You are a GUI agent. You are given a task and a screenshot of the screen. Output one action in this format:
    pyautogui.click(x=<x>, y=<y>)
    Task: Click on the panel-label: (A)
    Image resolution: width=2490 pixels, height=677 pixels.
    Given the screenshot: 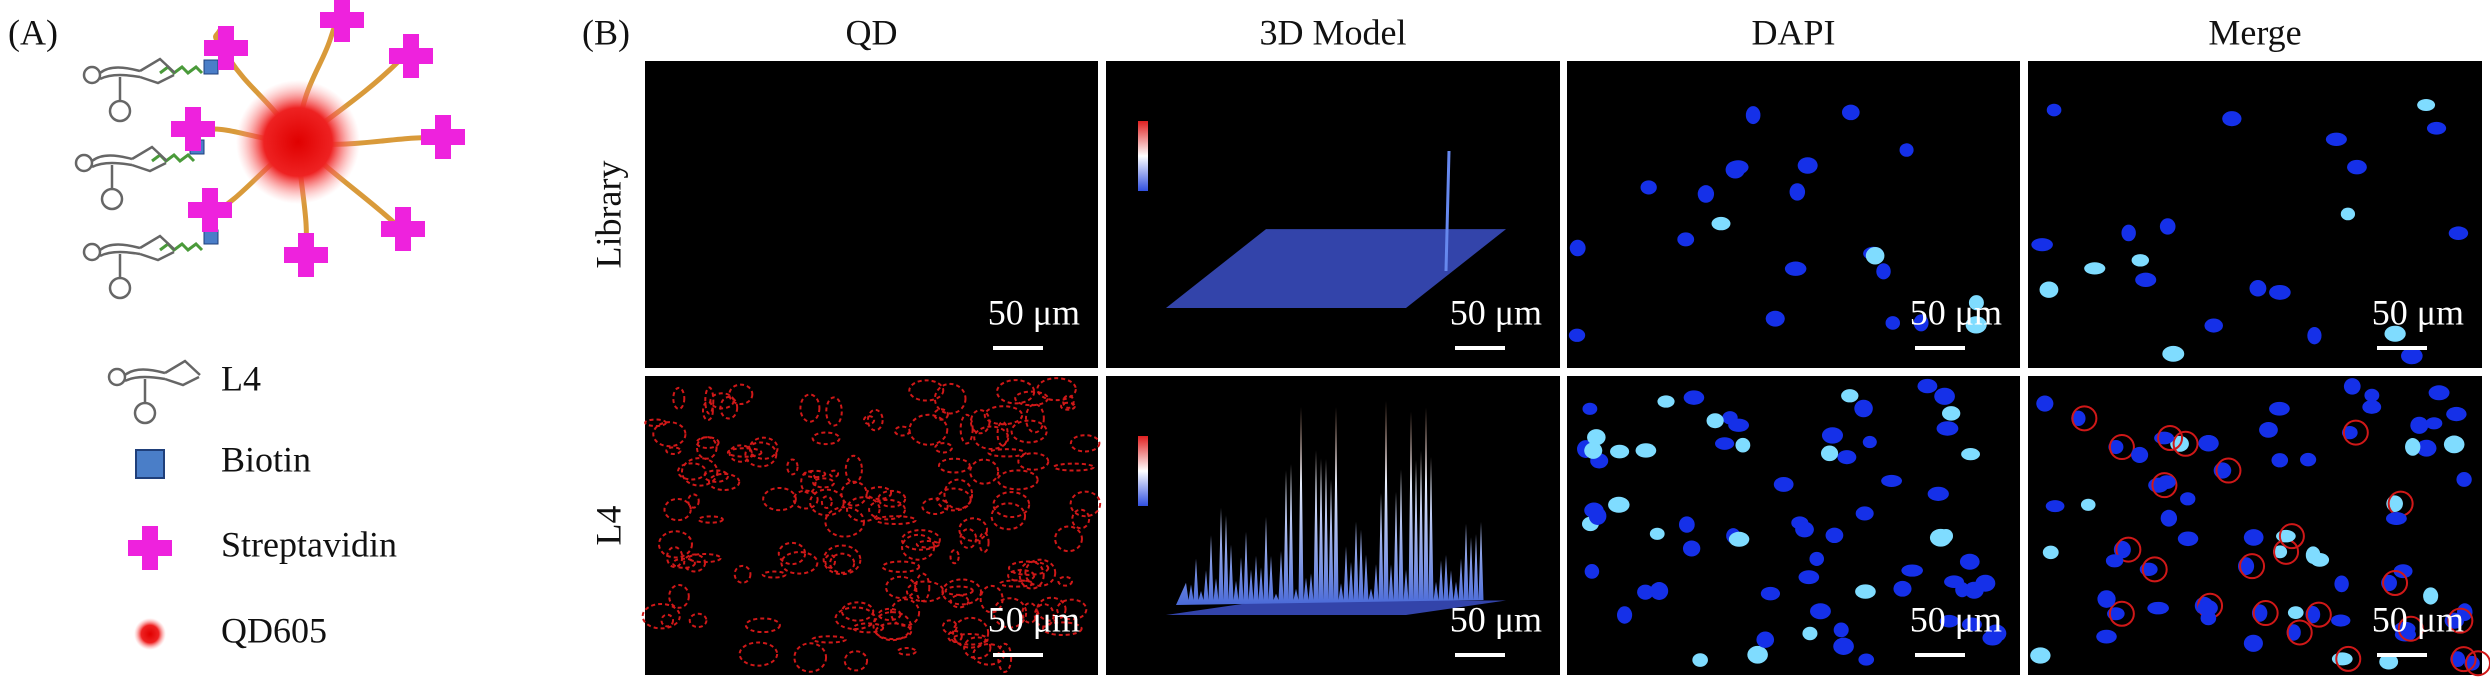 What is the action you would take?
    pyautogui.click(x=33, y=32)
    